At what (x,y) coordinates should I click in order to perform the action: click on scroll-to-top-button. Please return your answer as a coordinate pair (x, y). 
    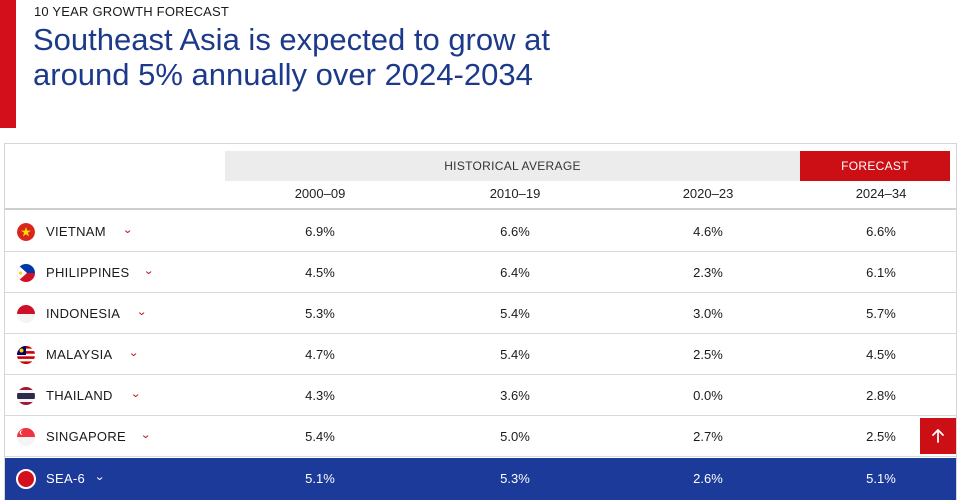
    Looking at the image, I should click on (938, 436).